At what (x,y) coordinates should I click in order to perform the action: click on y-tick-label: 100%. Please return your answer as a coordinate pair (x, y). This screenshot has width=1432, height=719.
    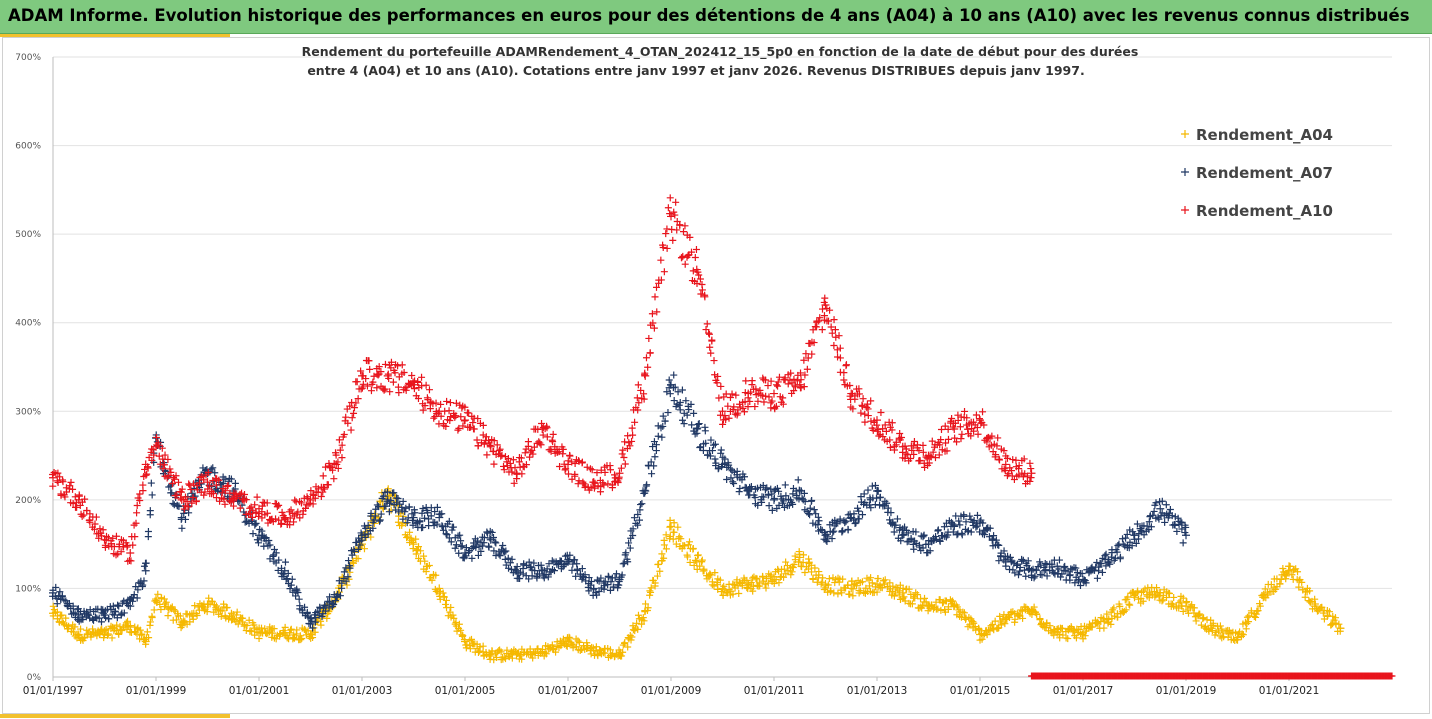
    Looking at the image, I should click on (28, 589).